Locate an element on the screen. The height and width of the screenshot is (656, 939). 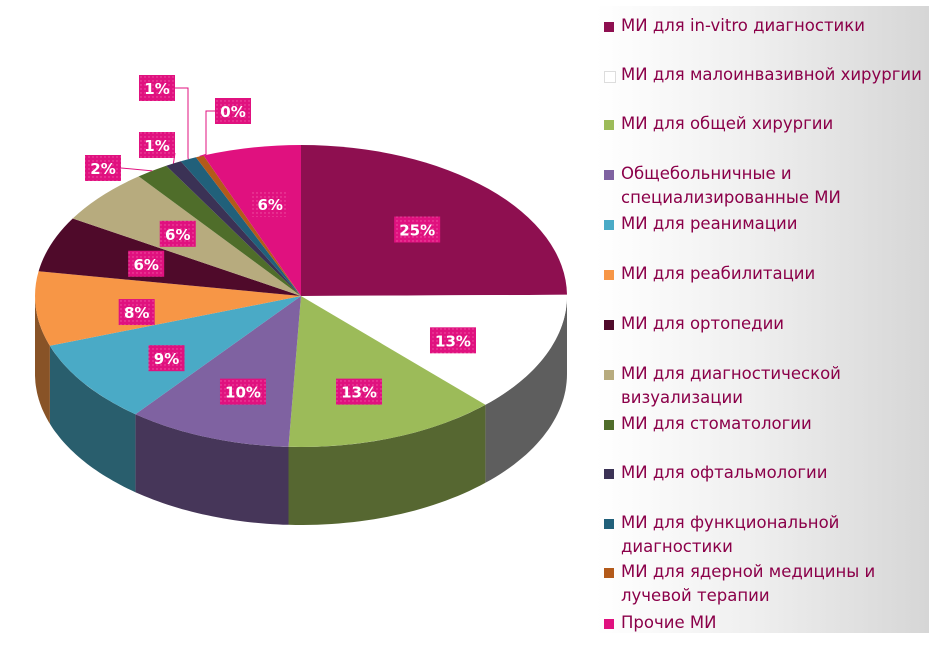
data-label-10: 1% is located at coordinates (157, 88).